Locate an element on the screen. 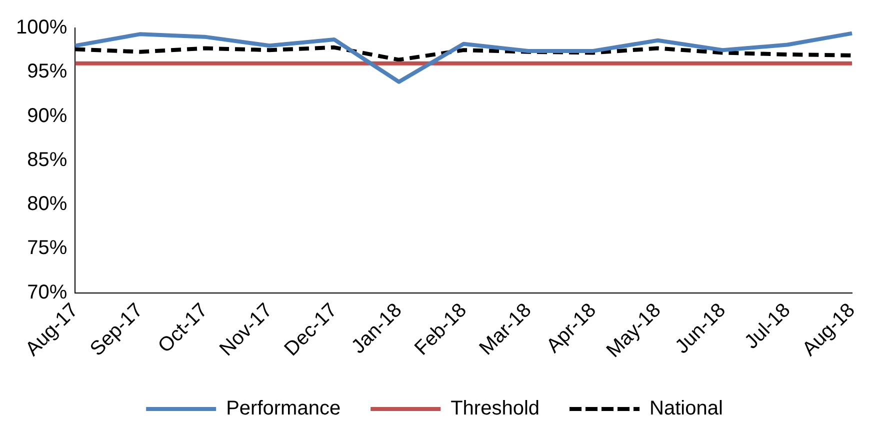  y-tick-label: 100% is located at coordinates (42, 27).